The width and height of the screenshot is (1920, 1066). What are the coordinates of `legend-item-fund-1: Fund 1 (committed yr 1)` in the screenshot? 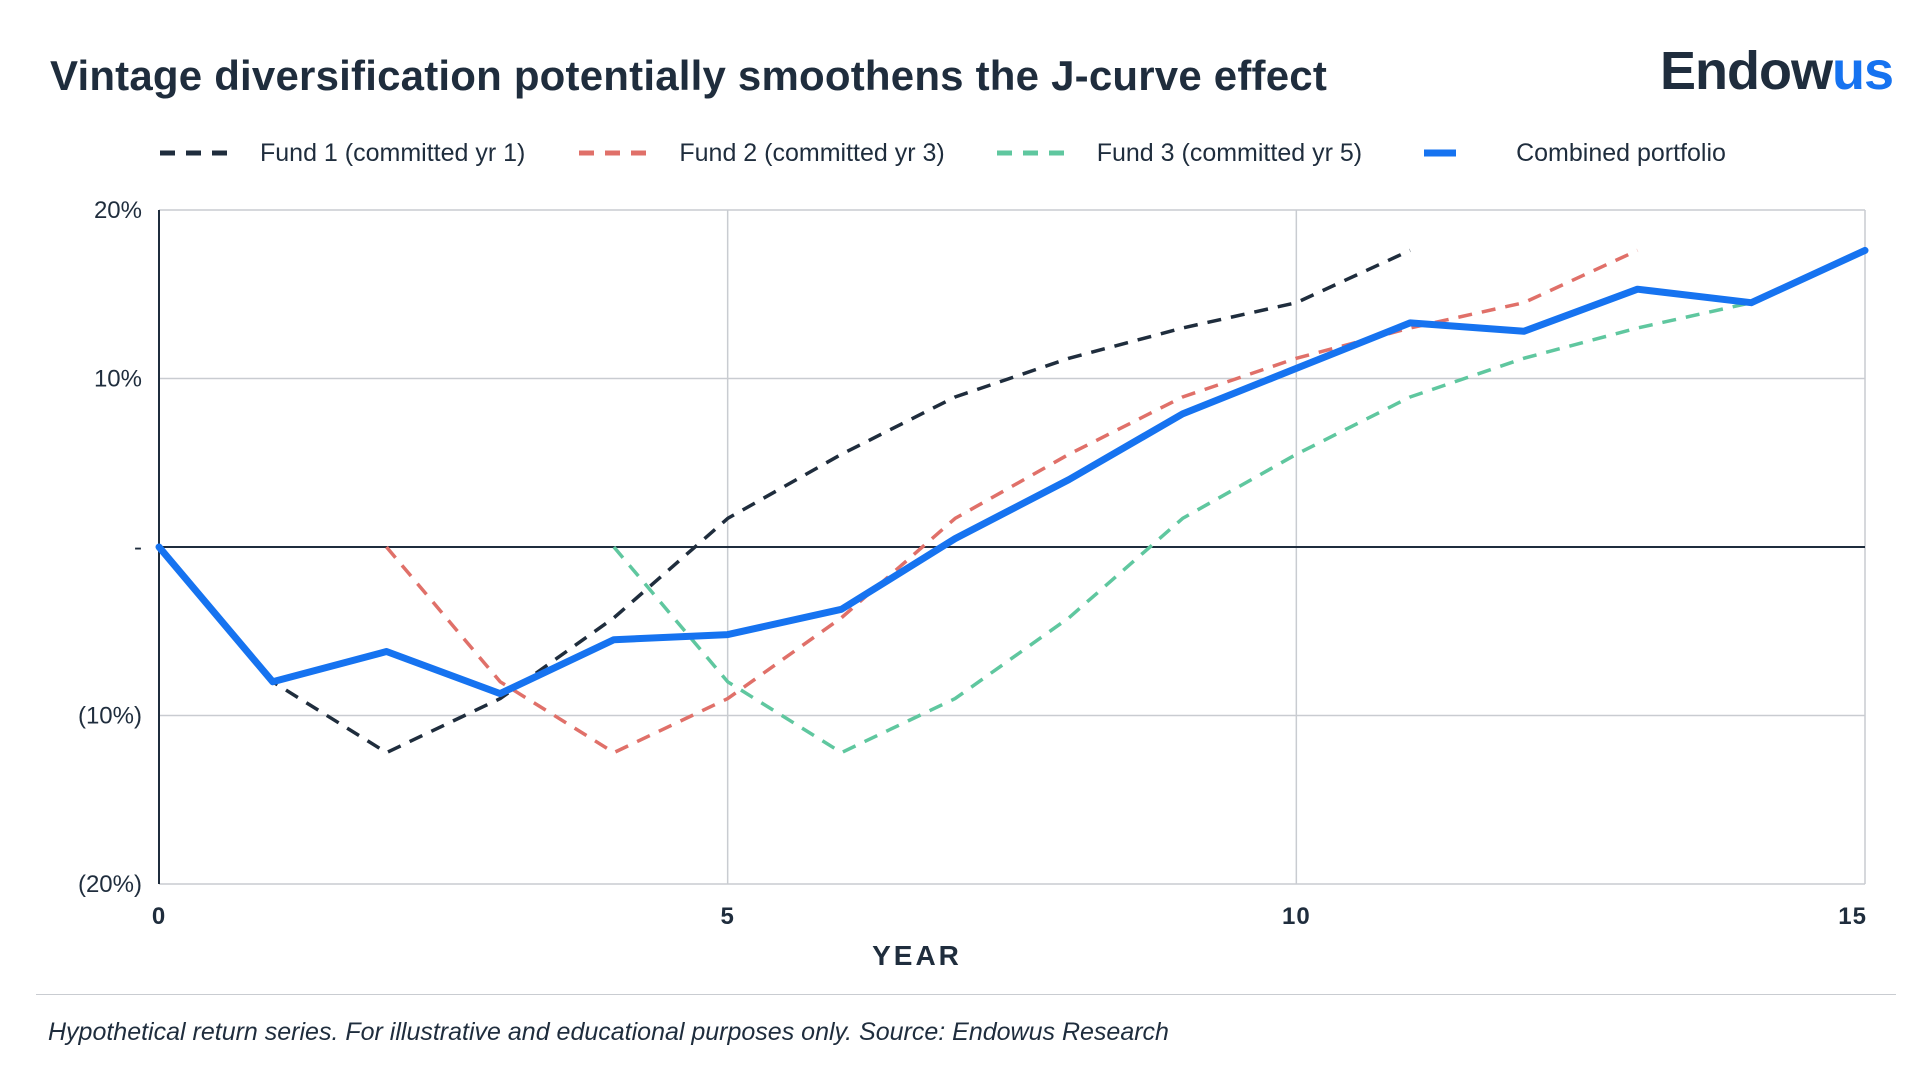 It's located at (342, 153).